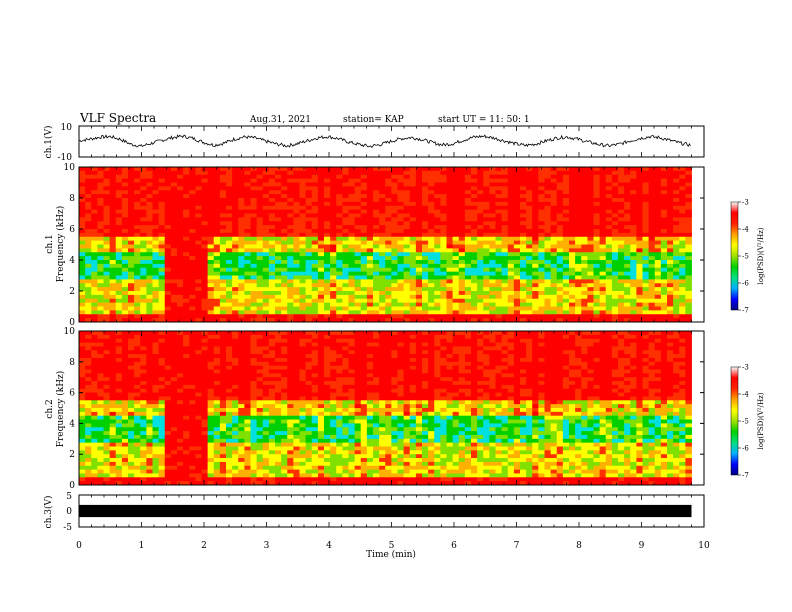 The height and width of the screenshot is (612, 792). Describe the element at coordinates (50, 243) in the screenshot. I see `ch1-spec-ylabel-ch: ch.1` at that location.